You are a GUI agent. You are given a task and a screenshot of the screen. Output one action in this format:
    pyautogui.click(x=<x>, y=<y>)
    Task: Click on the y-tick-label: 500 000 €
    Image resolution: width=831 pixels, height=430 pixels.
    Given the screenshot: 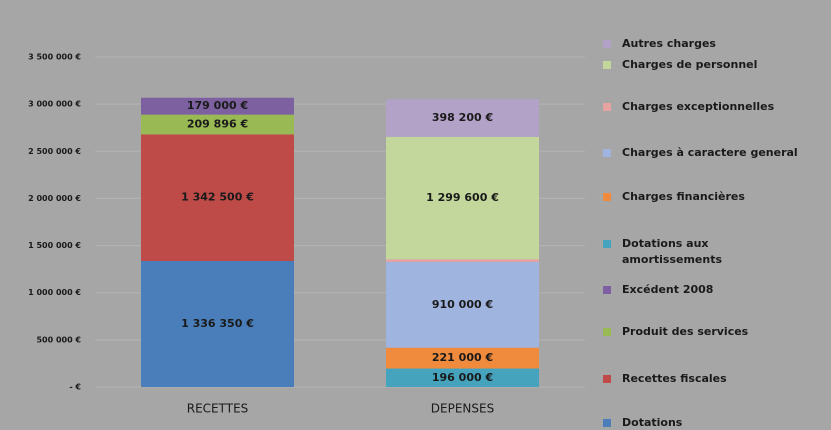 What is the action you would take?
    pyautogui.click(x=58, y=339)
    